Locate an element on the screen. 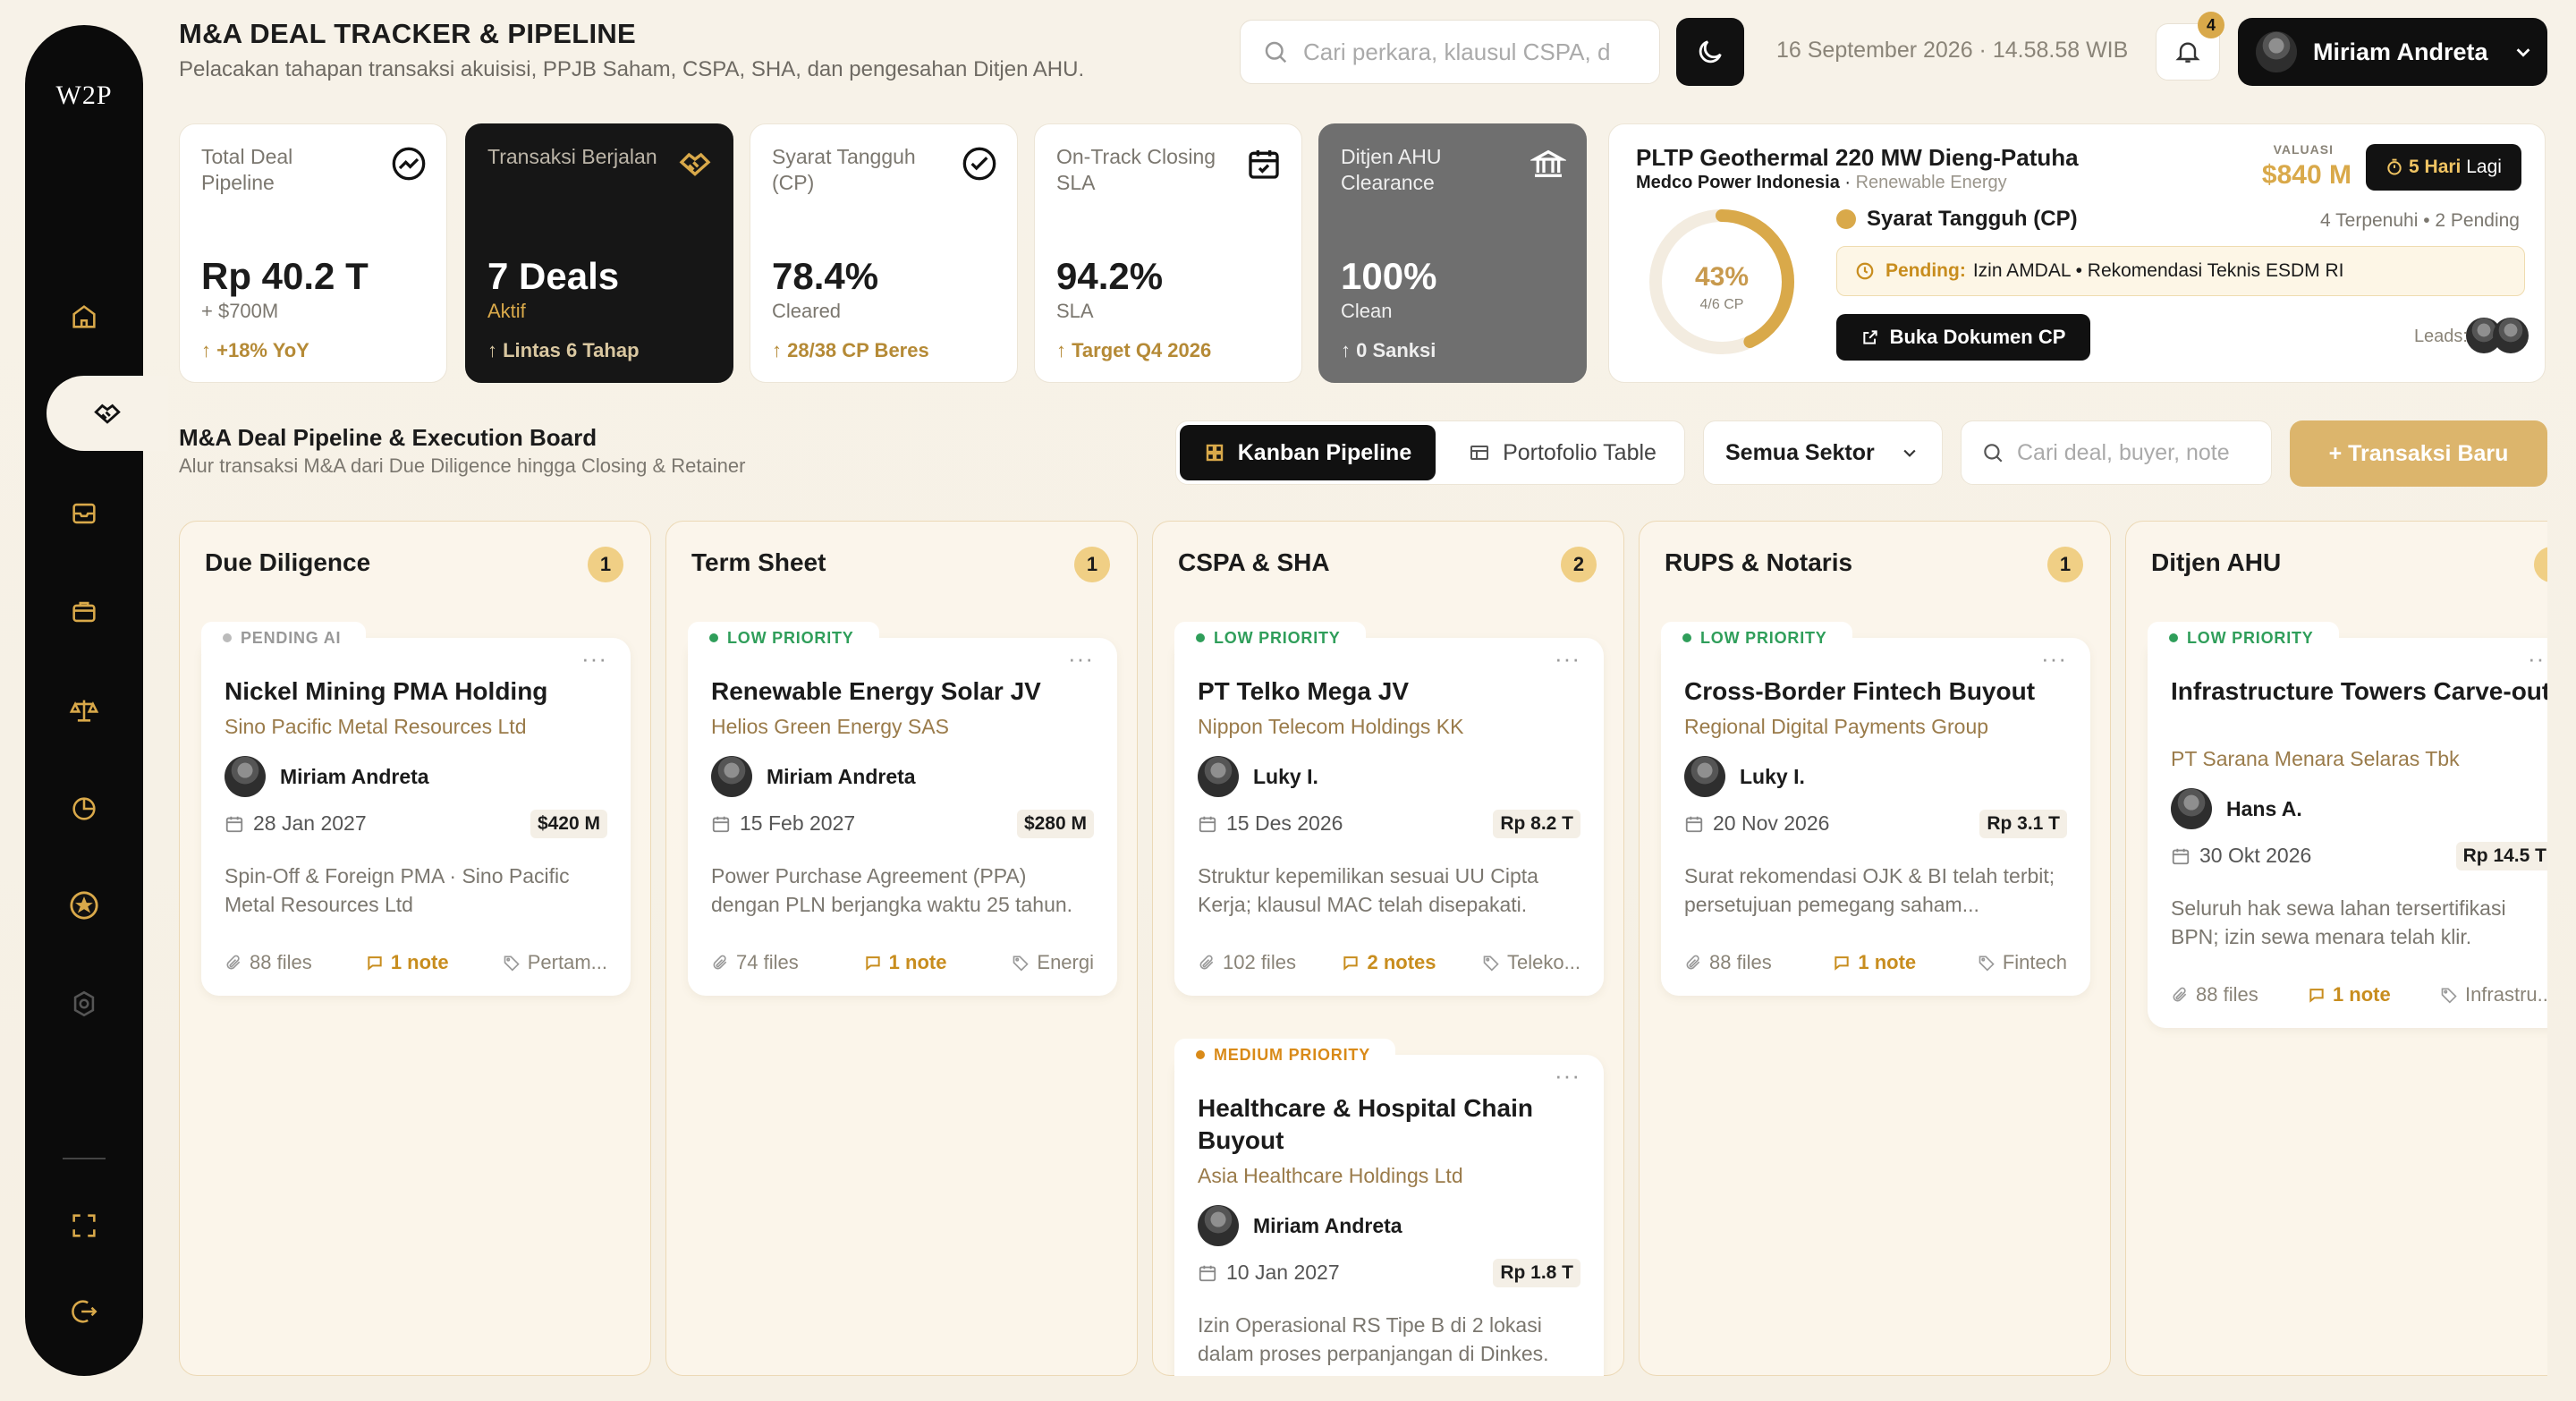 This screenshot has width=2576, height=1401. logout-icon is located at coordinates (84, 1311).